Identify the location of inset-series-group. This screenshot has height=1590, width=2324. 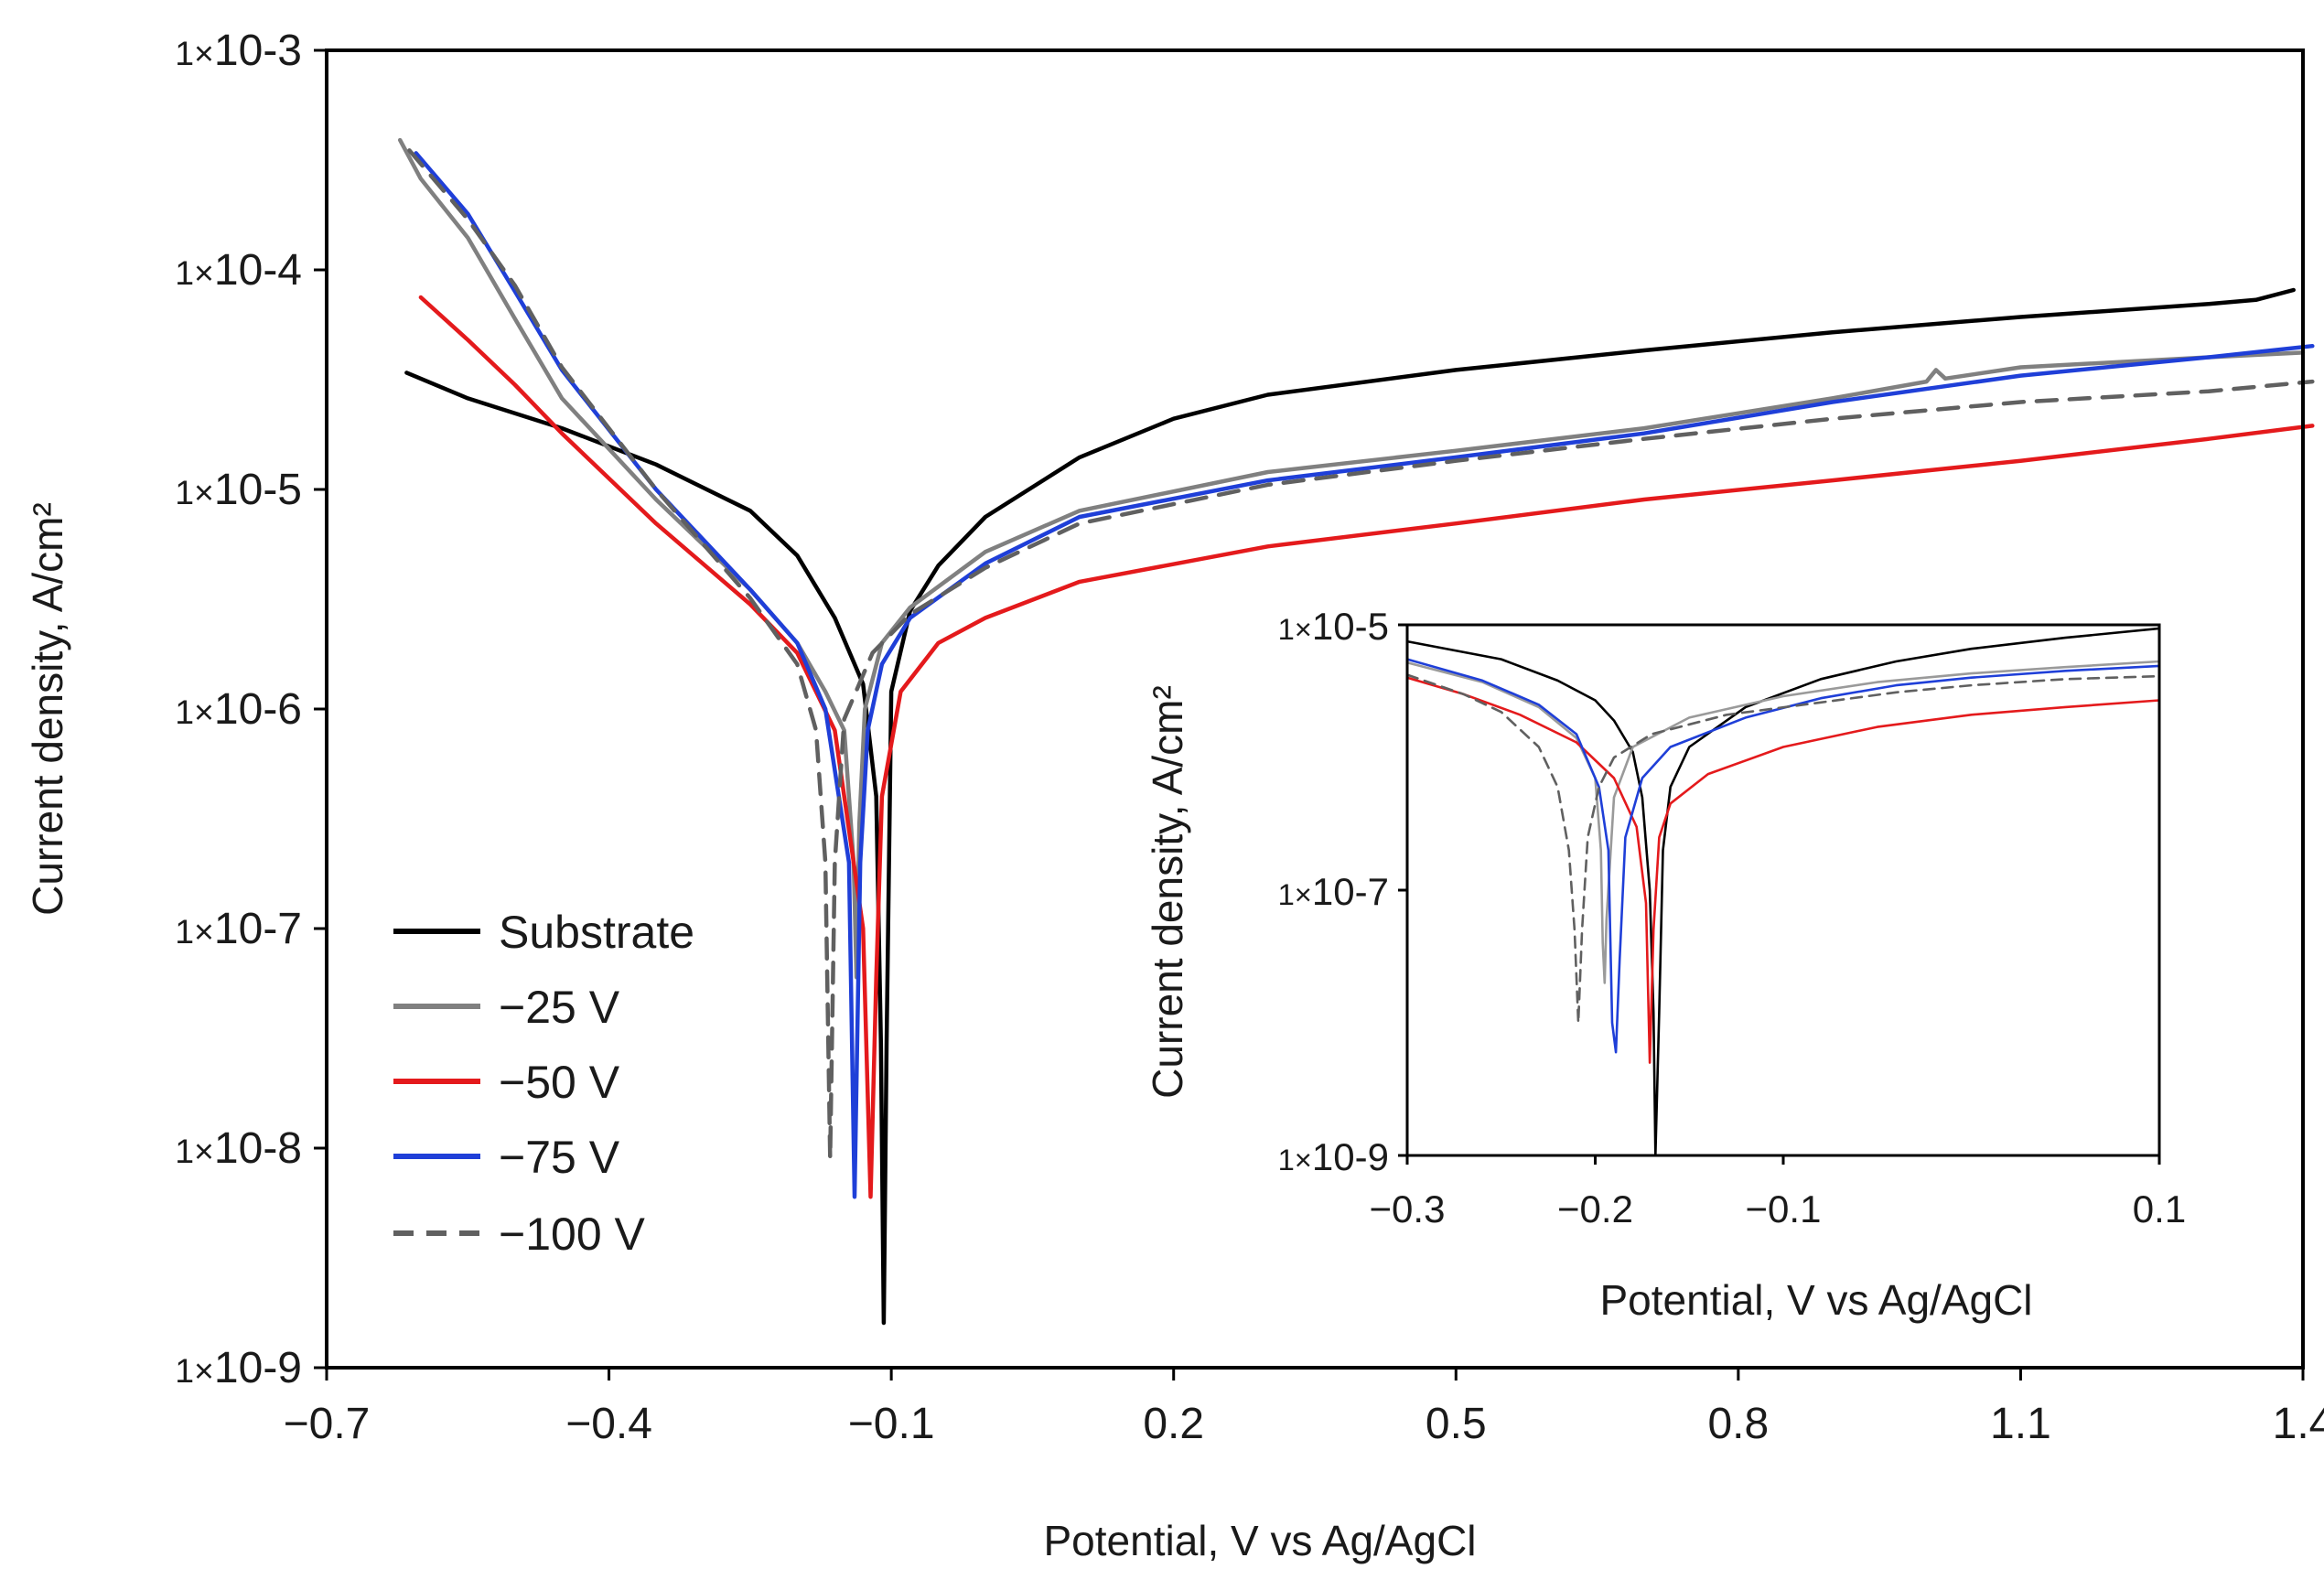
(1783, 892).